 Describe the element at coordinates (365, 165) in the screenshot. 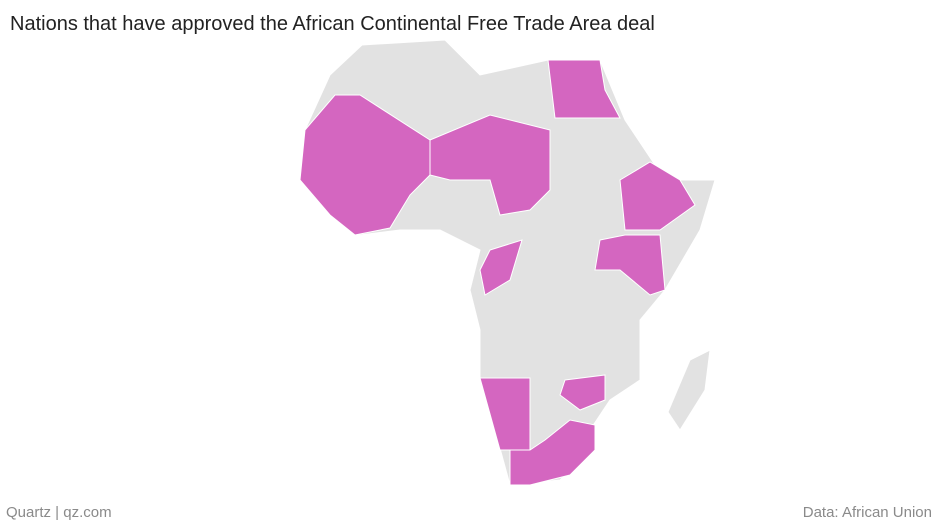

I see `west-africa` at that location.